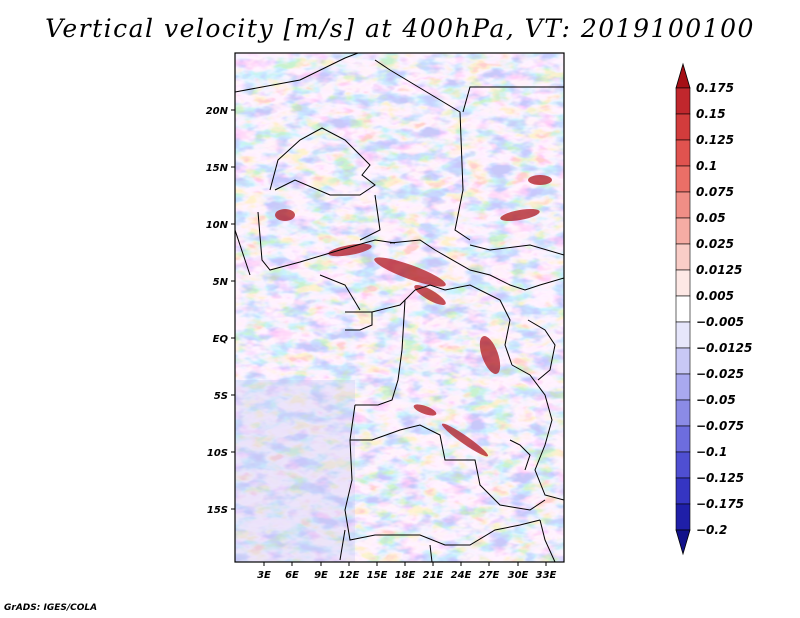 This screenshot has width=800, height=618. I want to click on lon-label-24e: 24E, so click(461, 575).